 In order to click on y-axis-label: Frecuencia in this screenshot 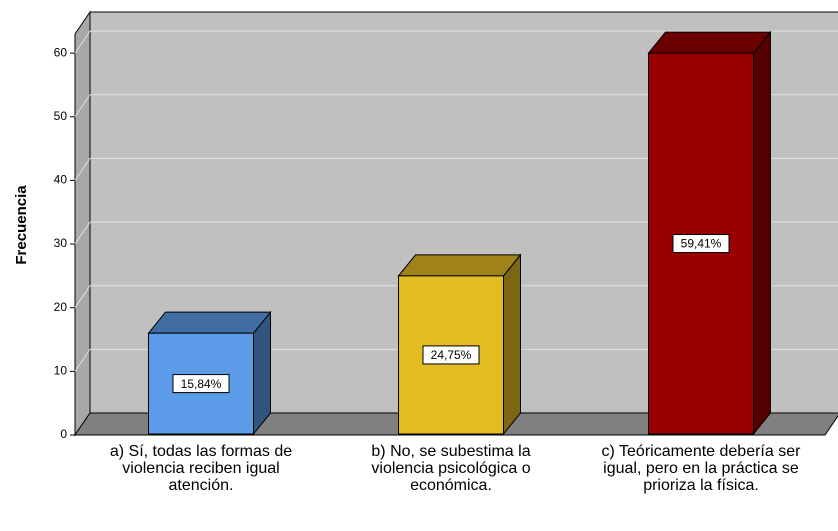, I will do `click(21, 225)`.